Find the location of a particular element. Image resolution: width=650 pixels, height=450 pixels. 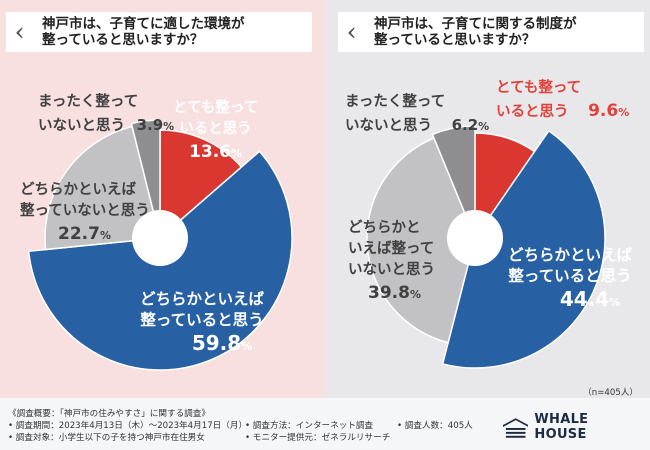

sample-size-note: （n=405人） is located at coordinates (610, 393).